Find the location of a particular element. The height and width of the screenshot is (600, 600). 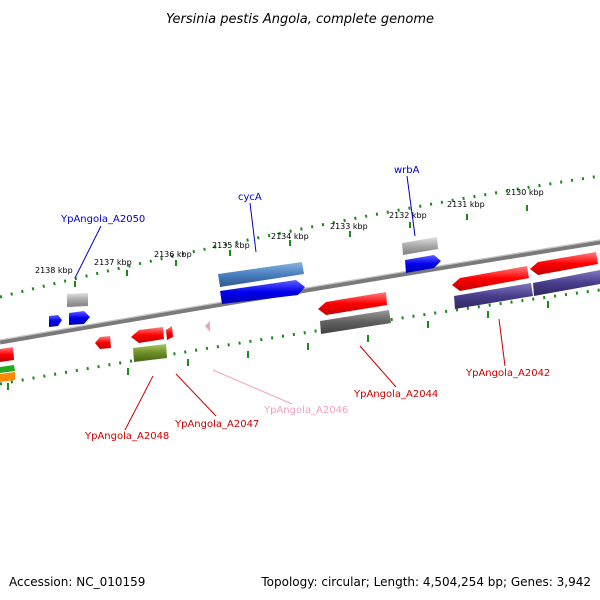

feature-yp-a2050-c is located at coordinates (79, 318).